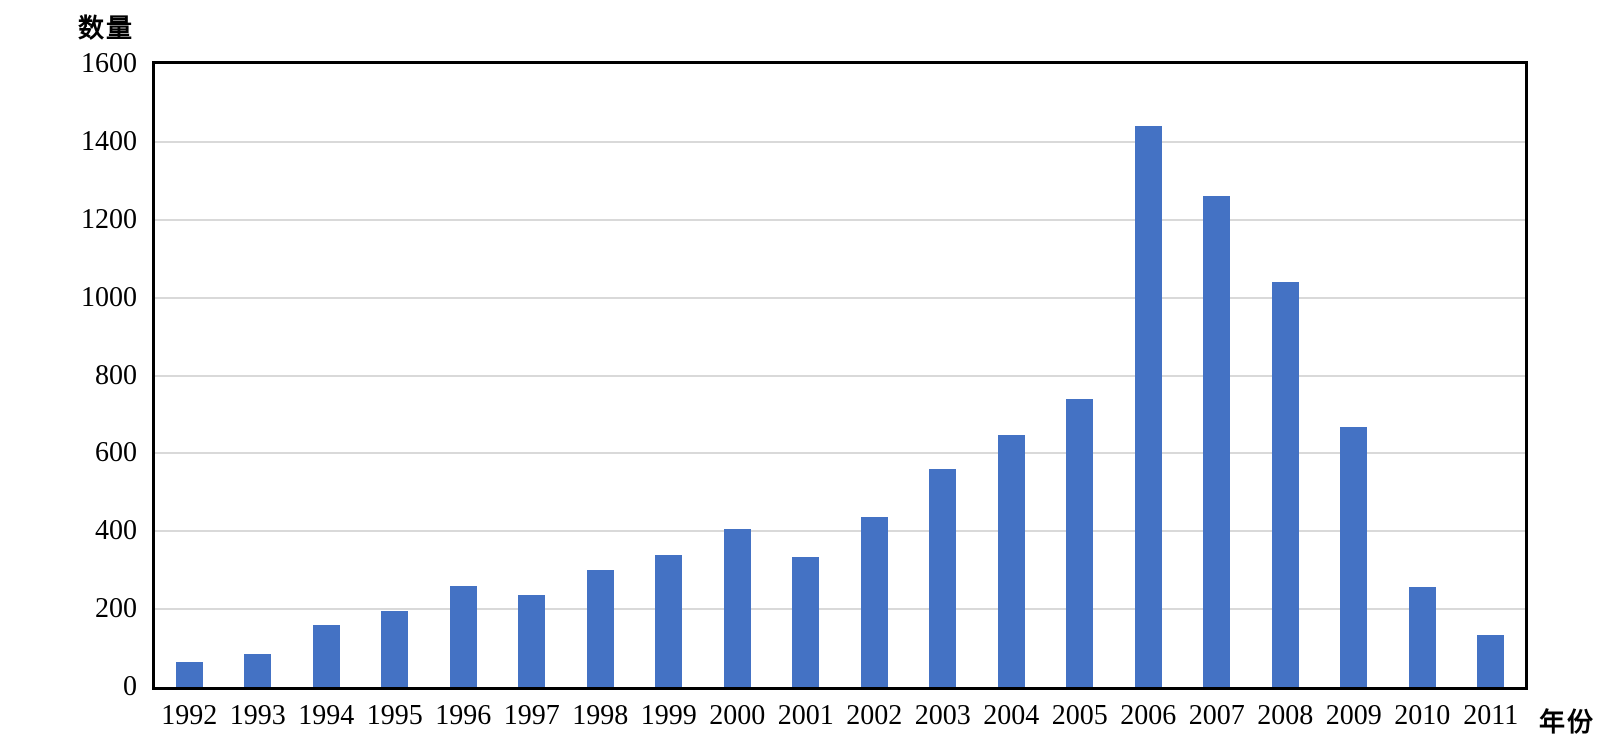  I want to click on bar-2008, so click(1285, 484).